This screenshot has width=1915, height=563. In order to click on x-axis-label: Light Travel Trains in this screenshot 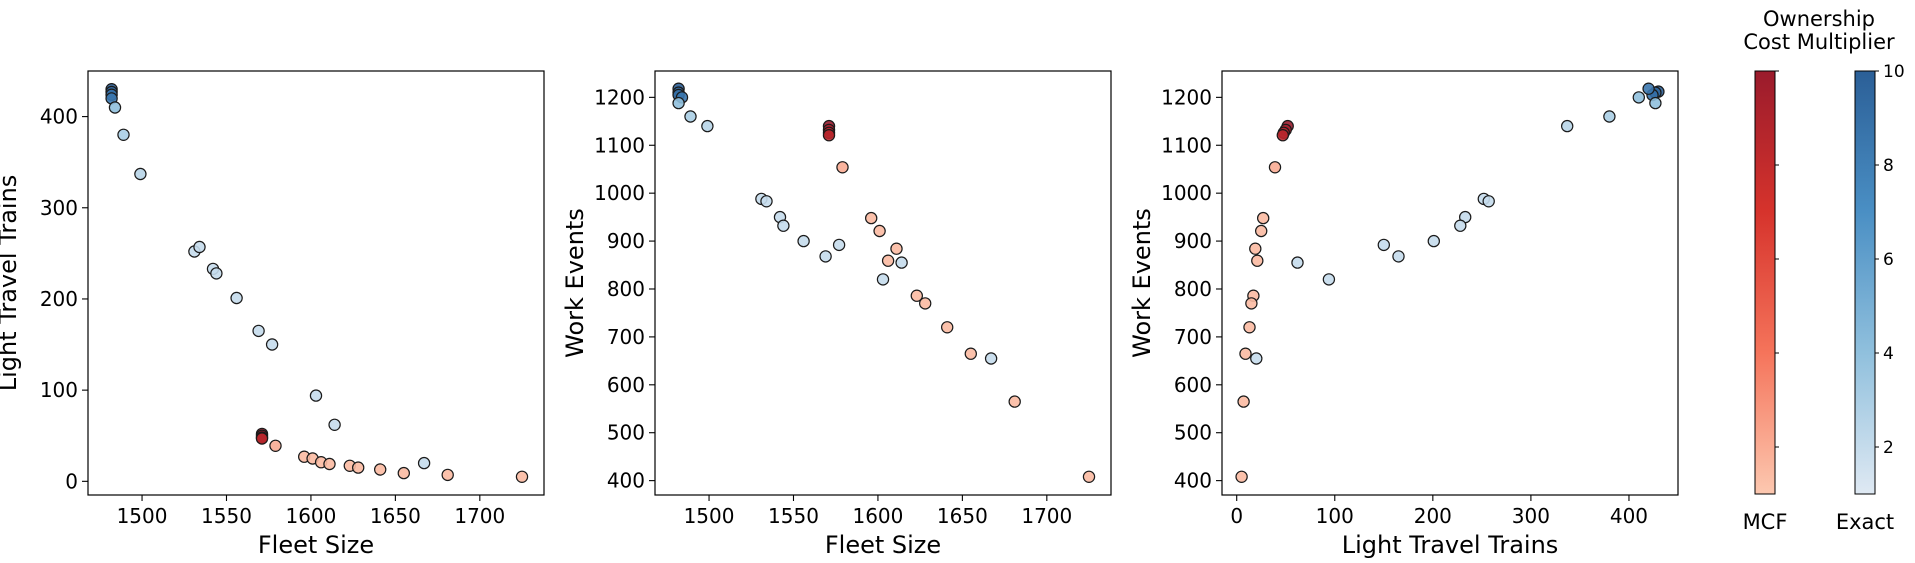, I will do `click(1450, 545)`.